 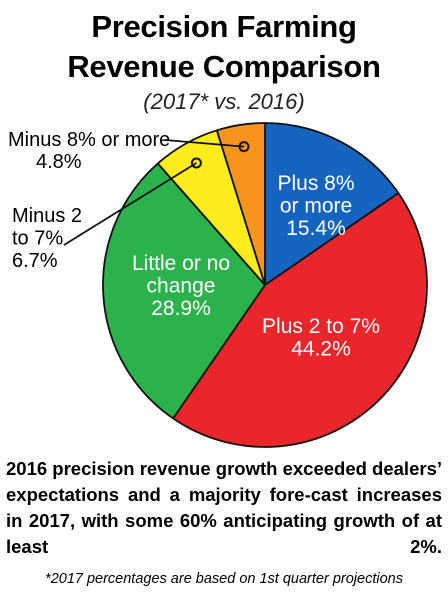 I want to click on pie-slice-minus-8-or-more, so click(x=240, y=204).